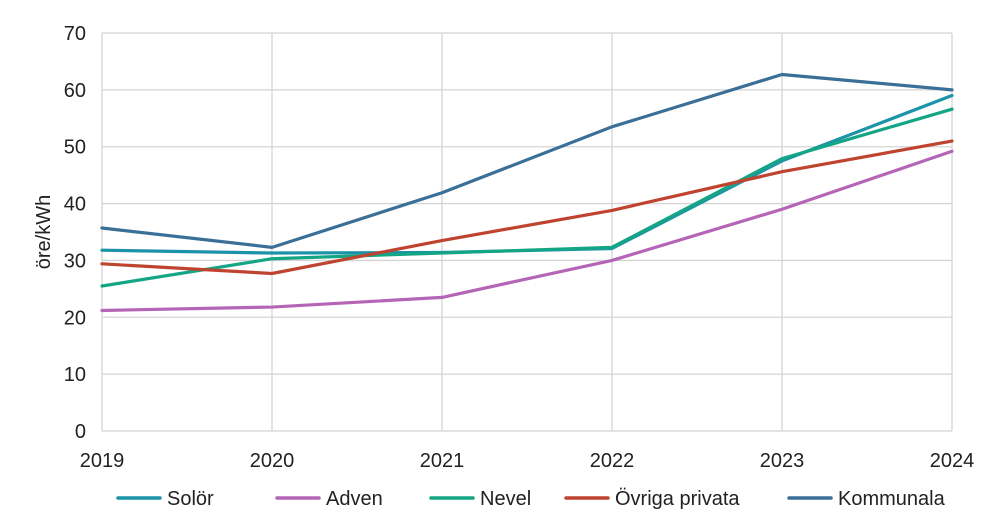  Describe the element at coordinates (190, 499) in the screenshot. I see `legend-label: Solör` at that location.